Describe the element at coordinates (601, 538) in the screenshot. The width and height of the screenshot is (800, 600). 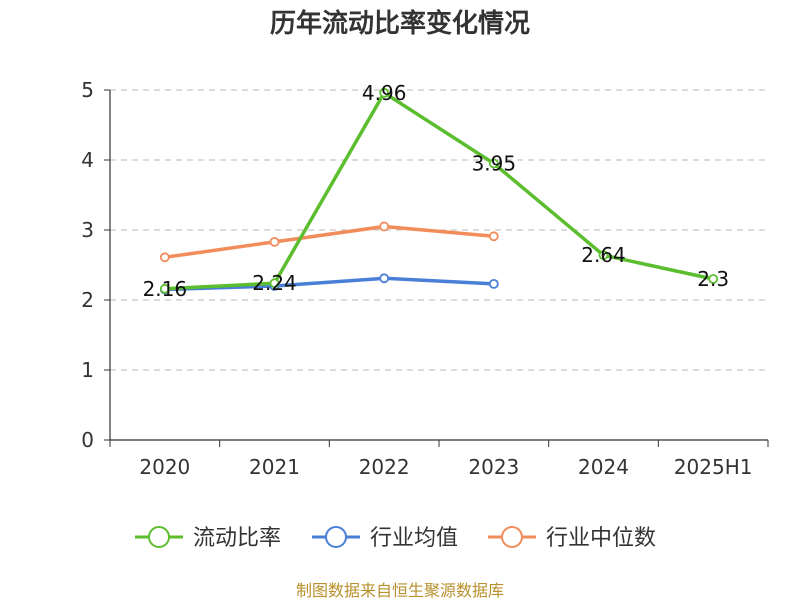
I see `legend-label: 行业中位数` at that location.